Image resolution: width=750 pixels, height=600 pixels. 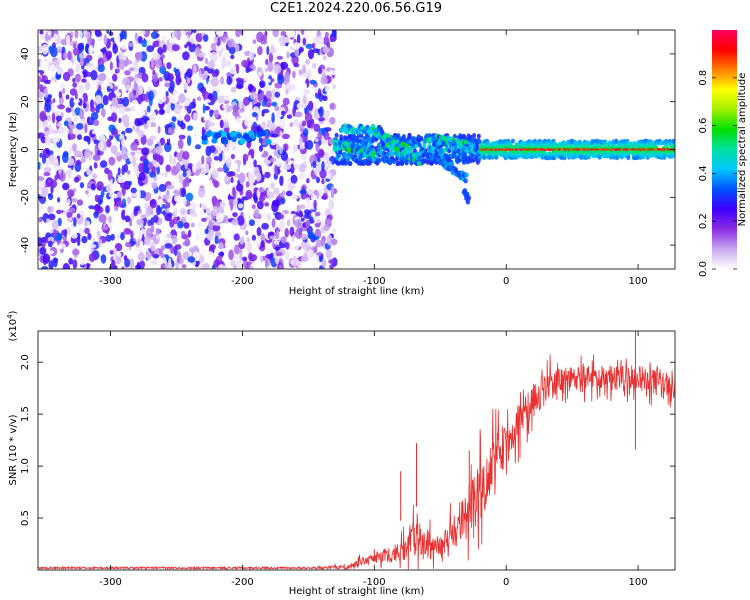 I want to click on x-tick-label: -300, so click(x=110, y=281).